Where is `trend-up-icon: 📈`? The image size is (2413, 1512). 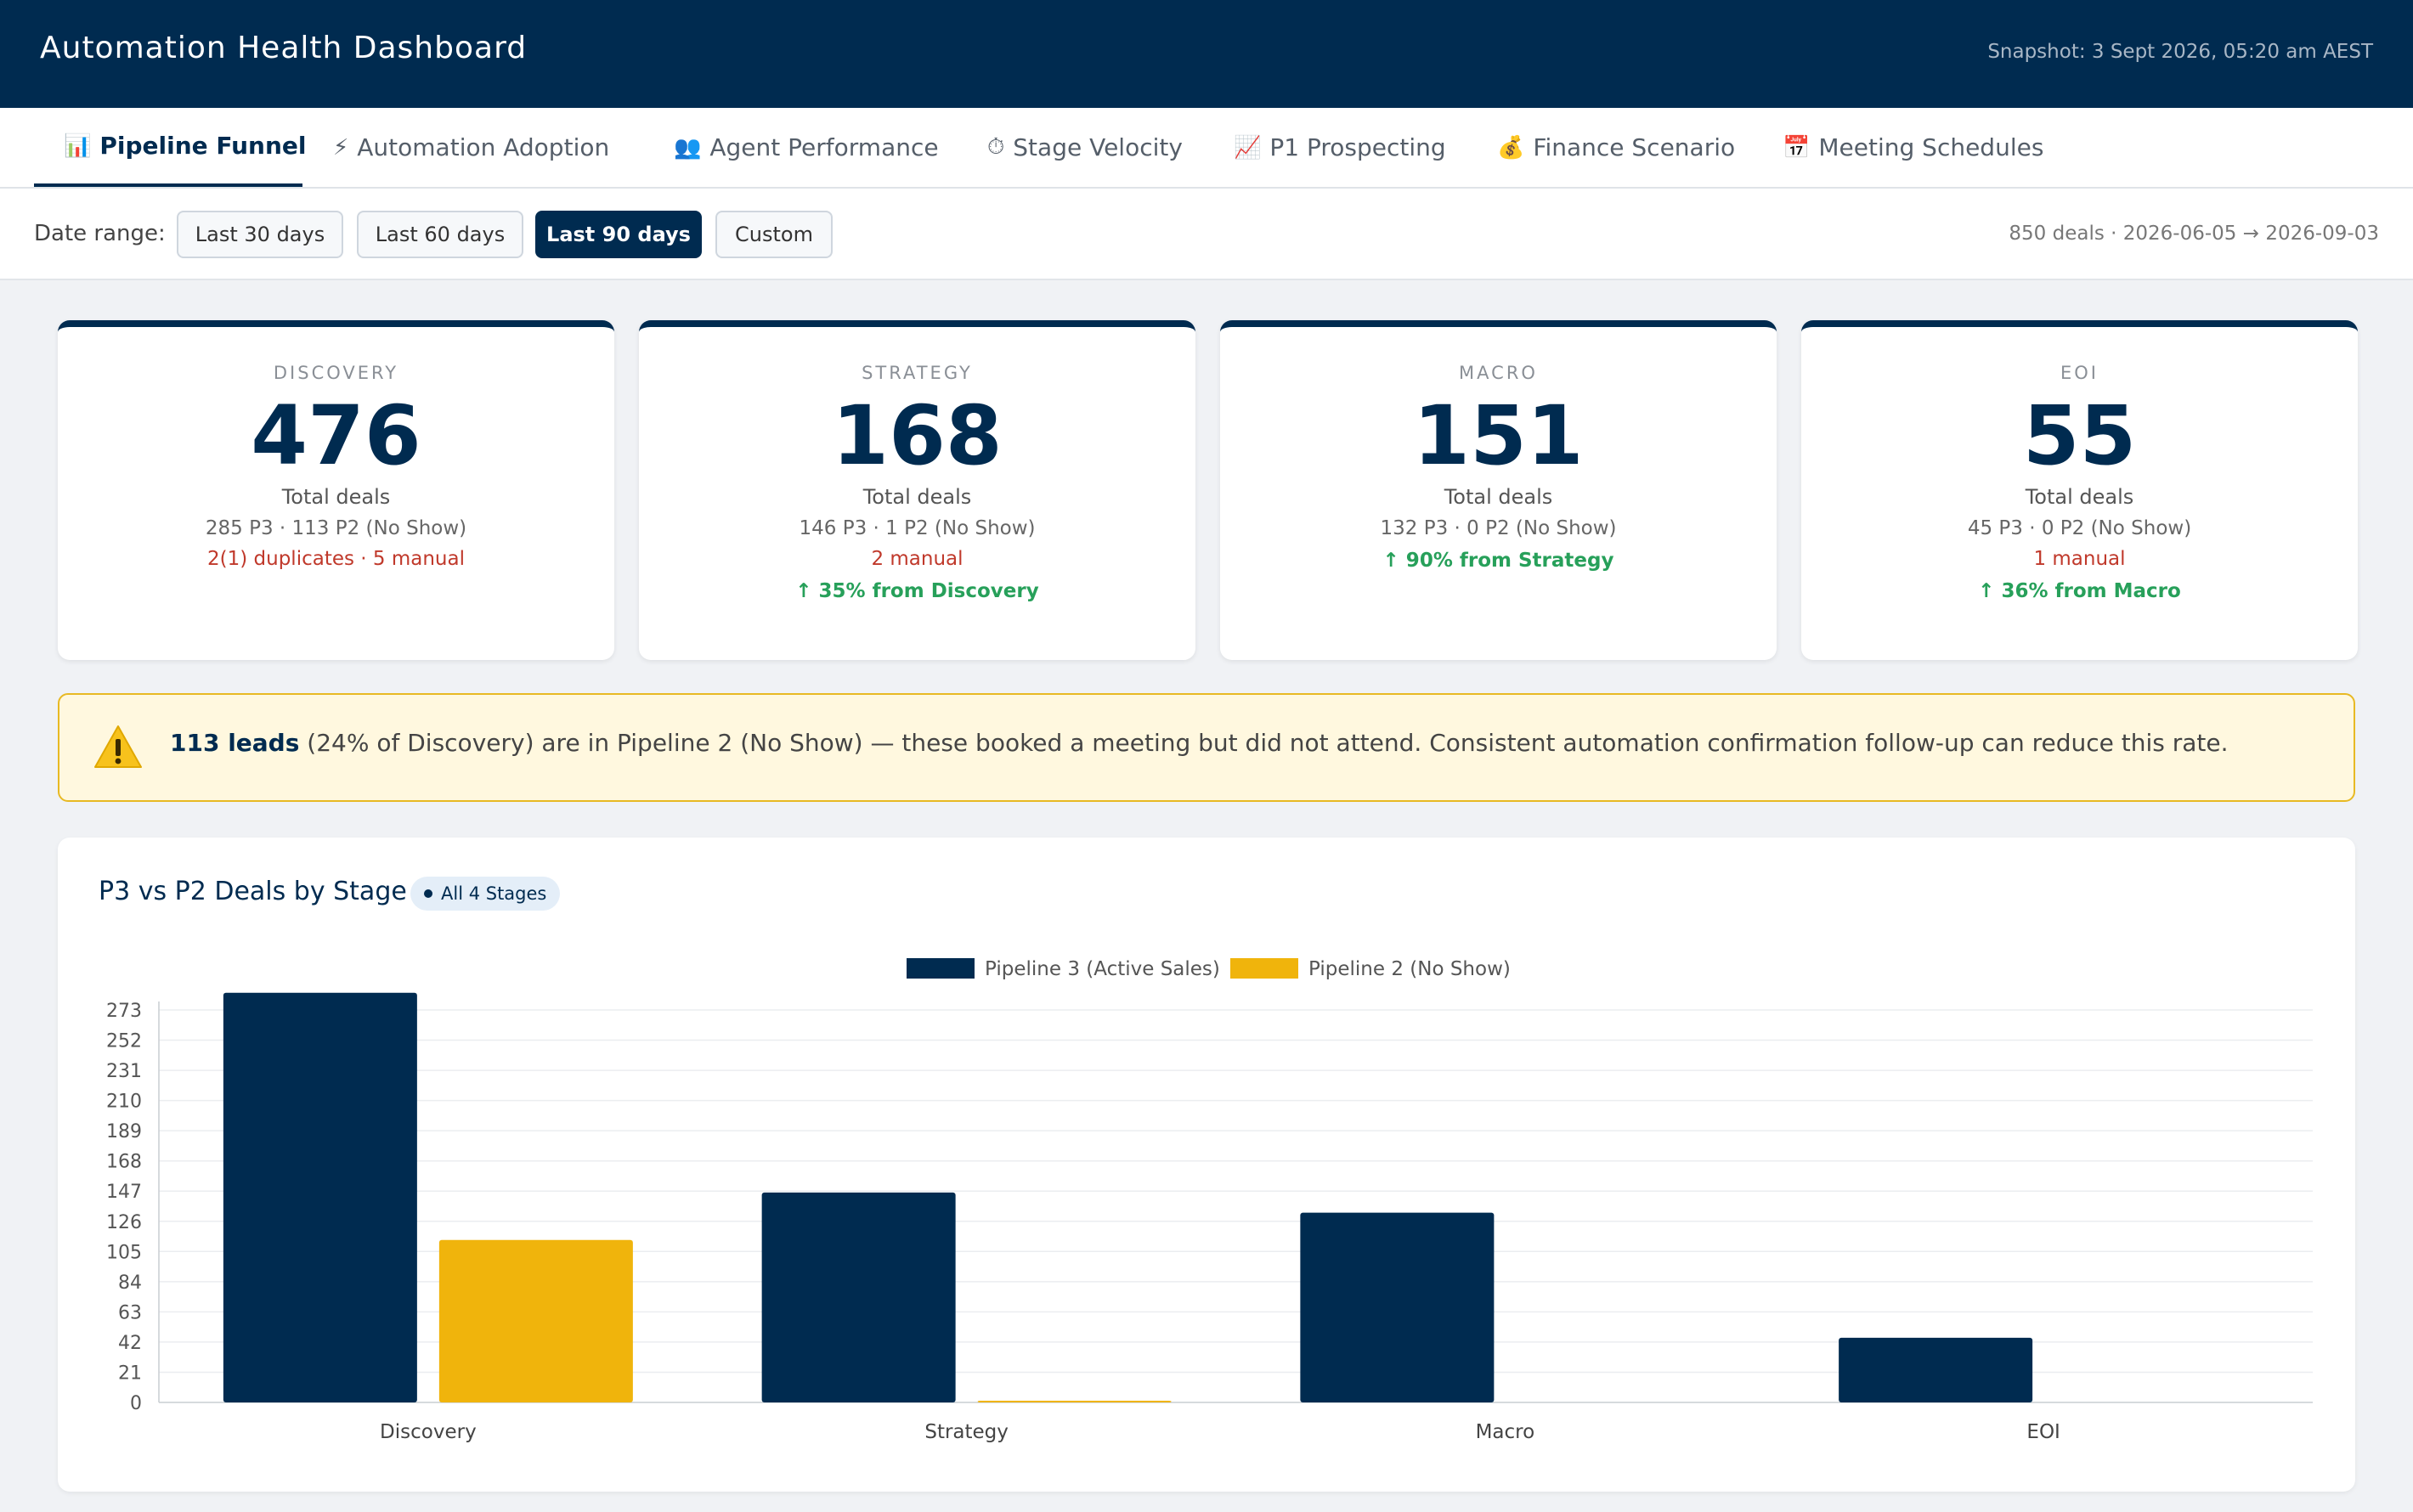 trend-up-icon: 📈 is located at coordinates (1248, 147).